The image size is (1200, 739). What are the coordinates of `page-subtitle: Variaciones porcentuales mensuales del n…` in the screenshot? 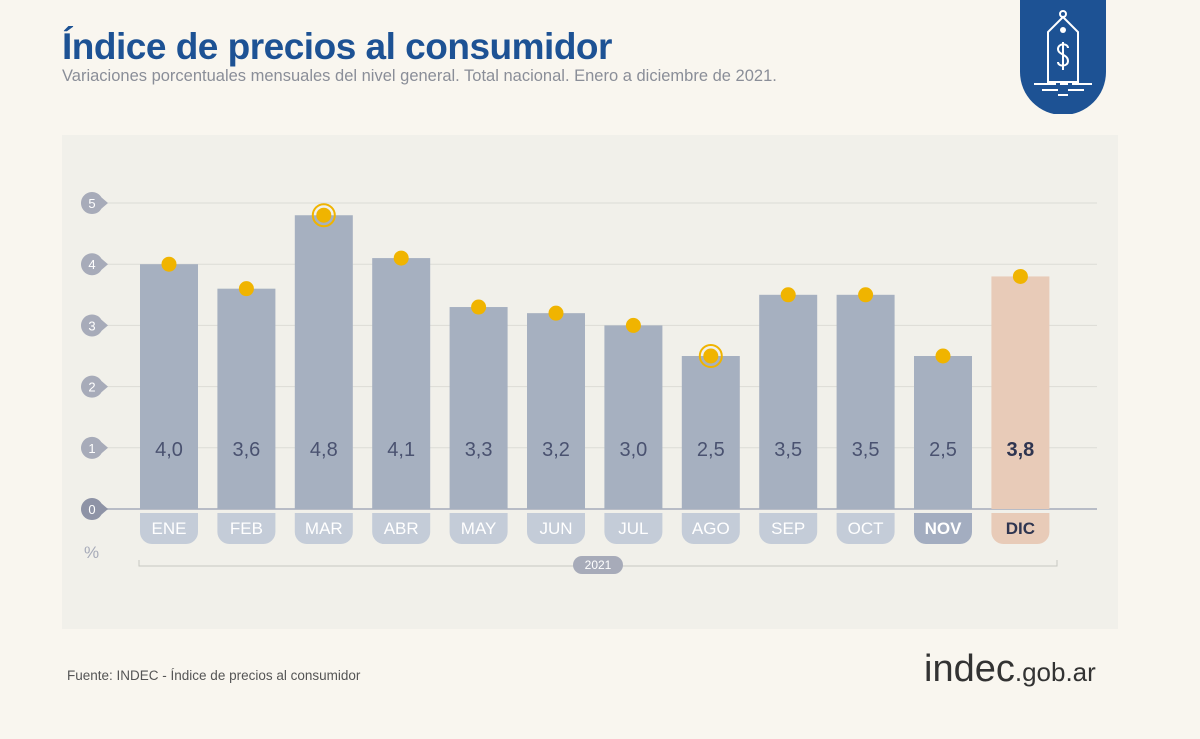 It's located at (419, 76).